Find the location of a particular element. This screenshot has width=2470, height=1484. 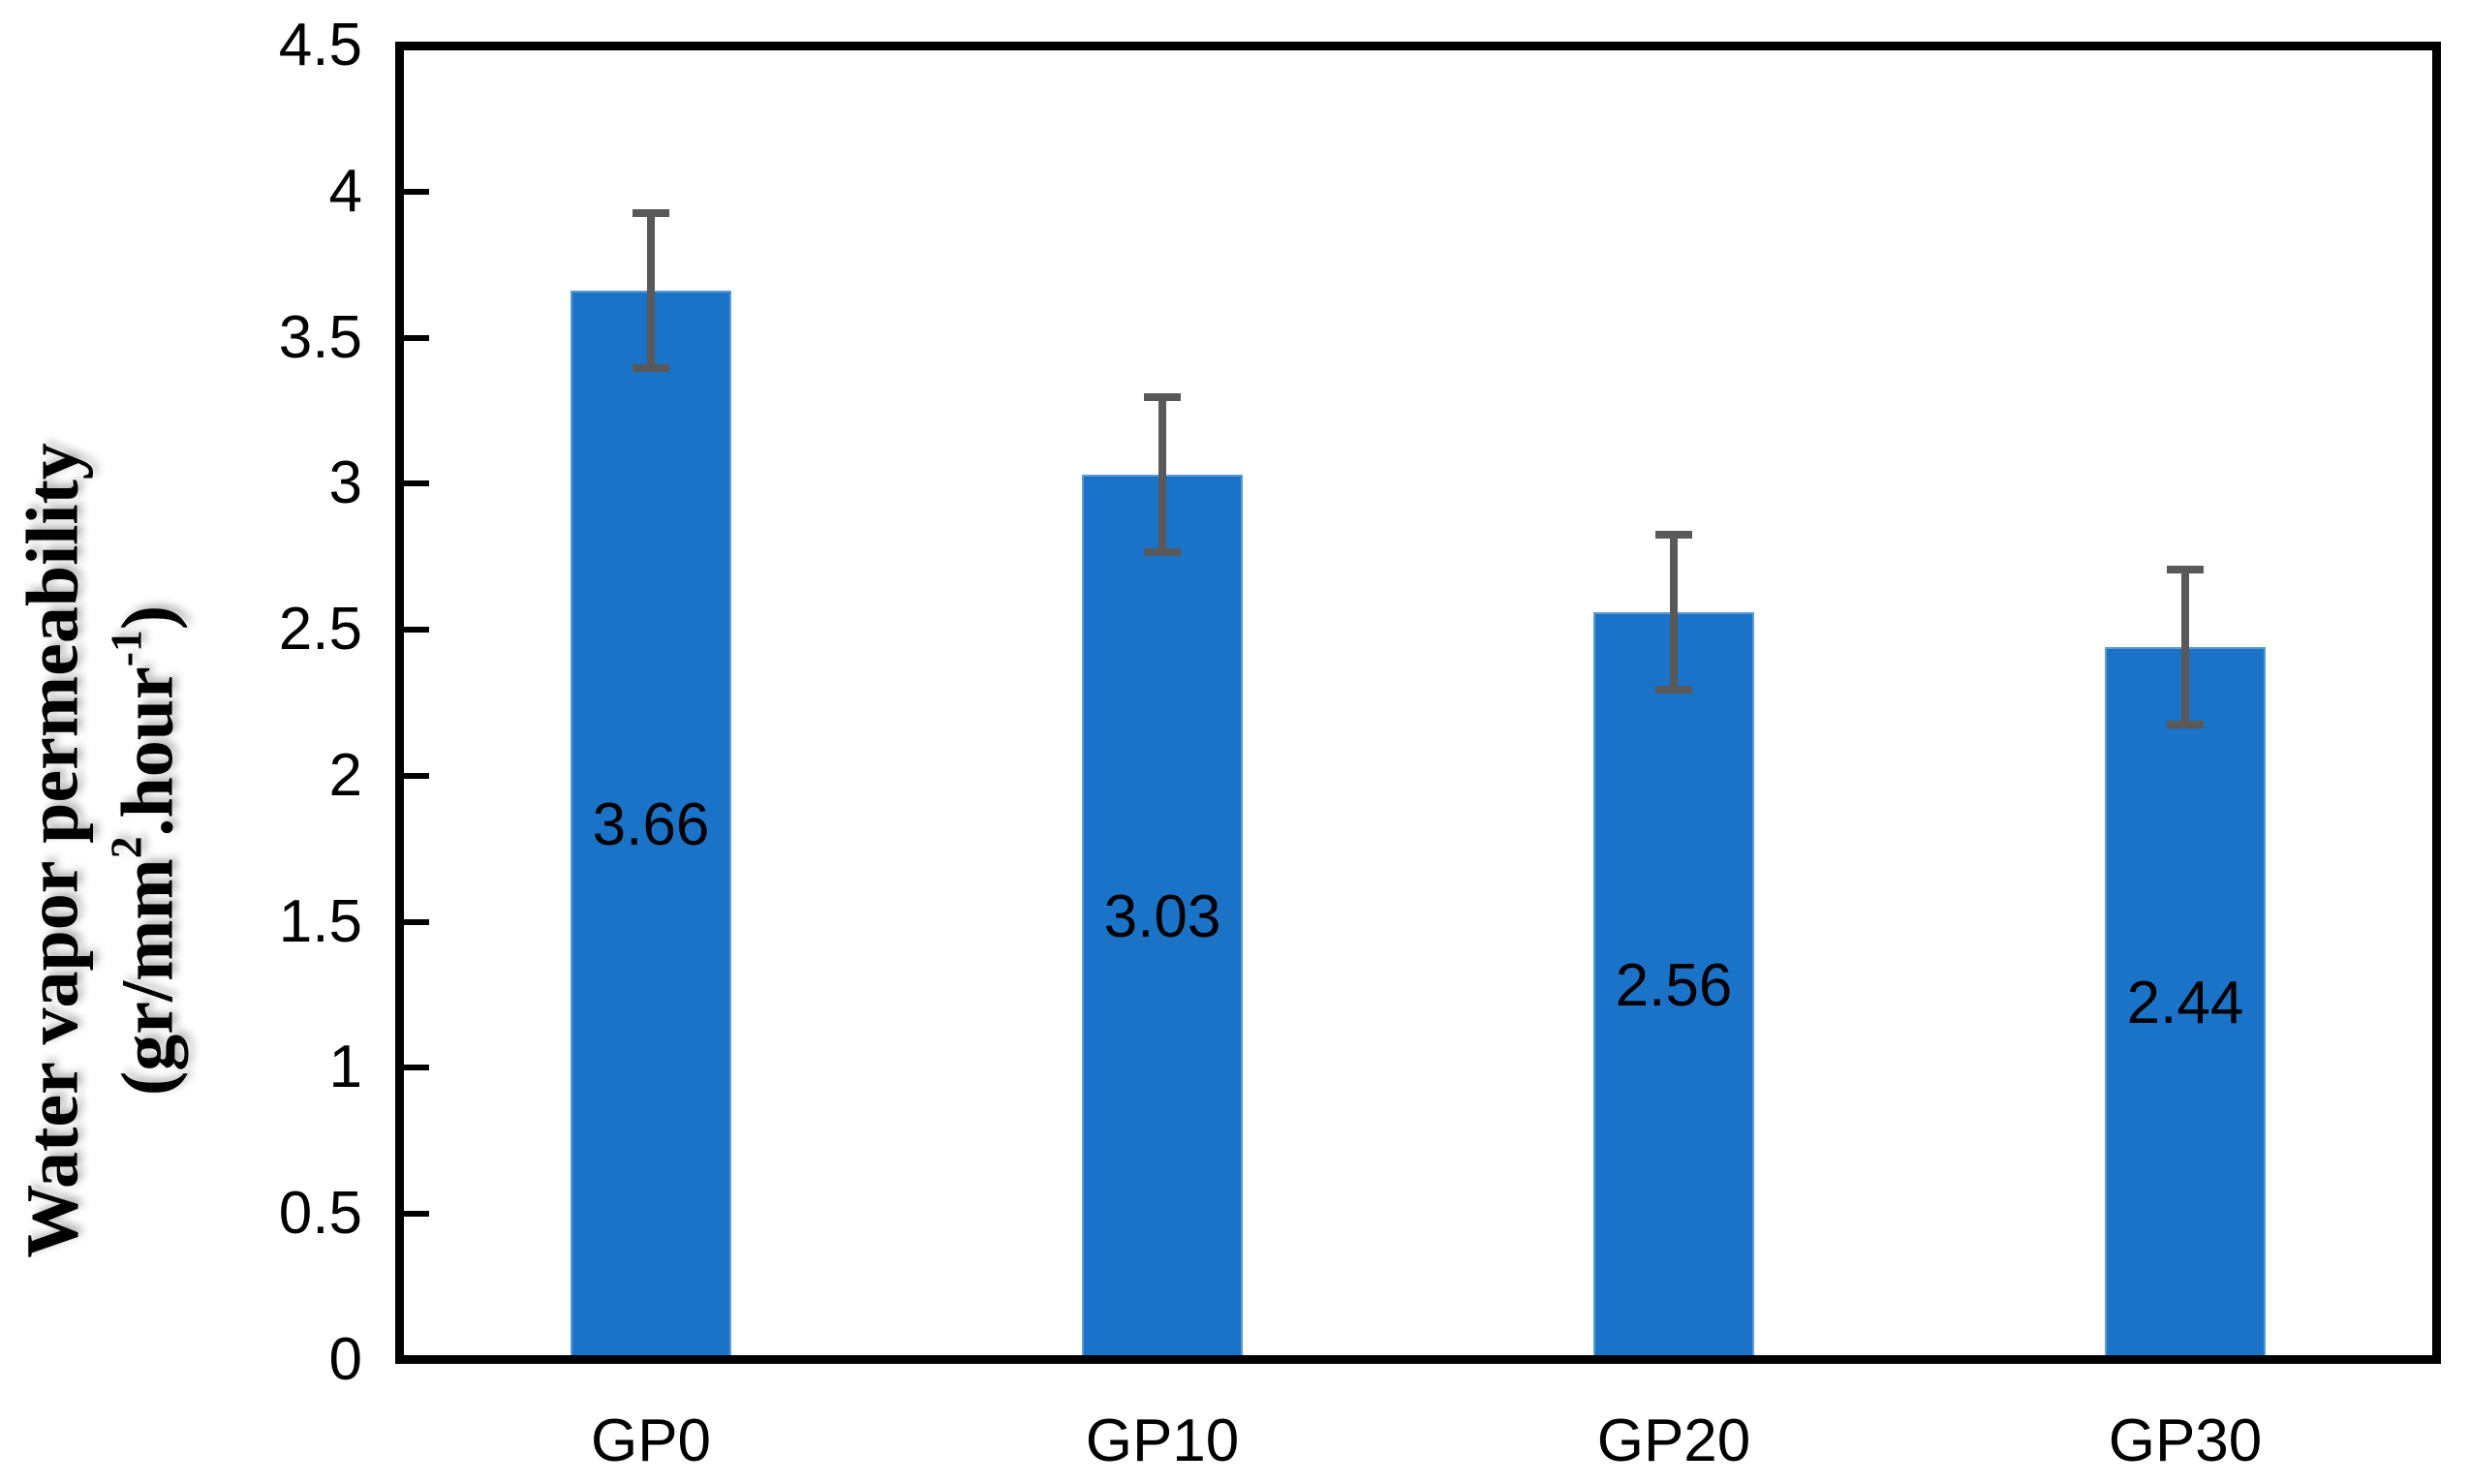

error-bar-gp30 is located at coordinates (2186, 647).